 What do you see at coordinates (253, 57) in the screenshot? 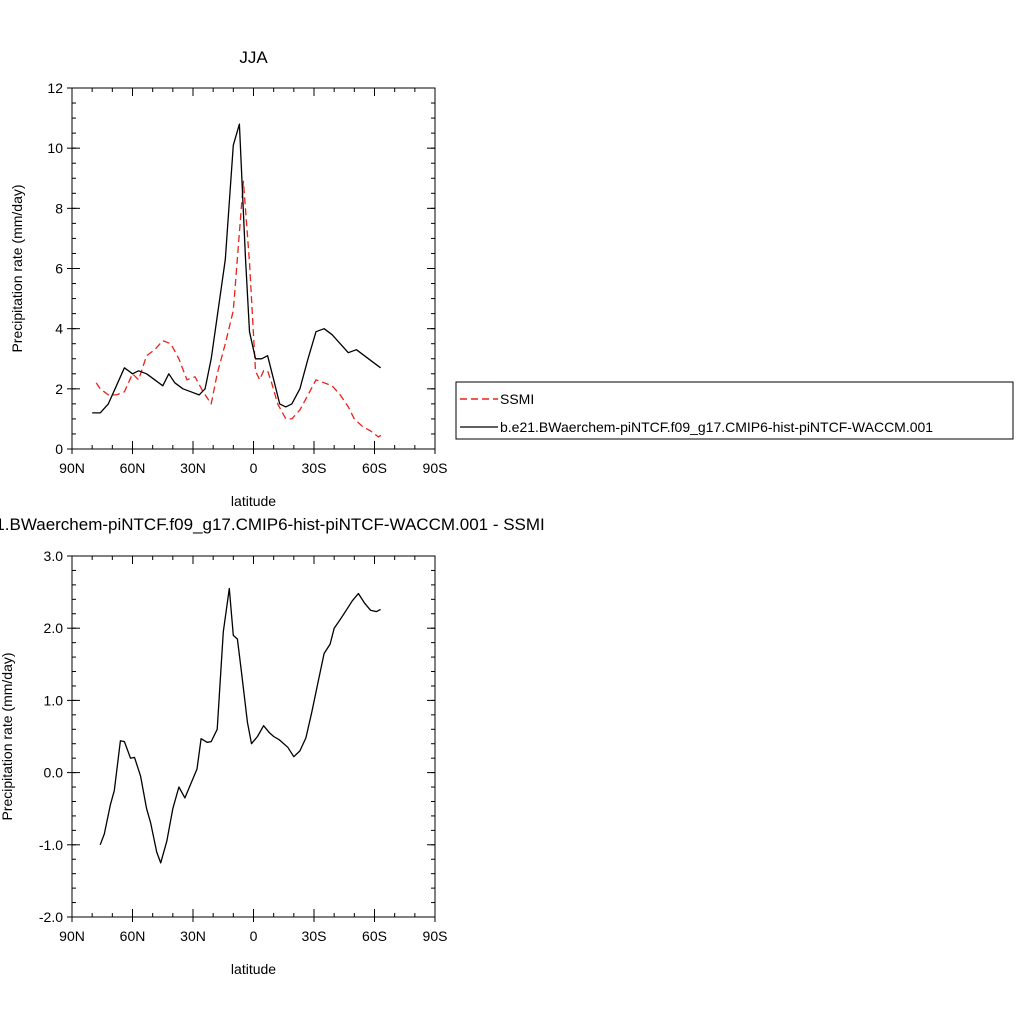
I see `top-chart-title: JJA` at bounding box center [253, 57].